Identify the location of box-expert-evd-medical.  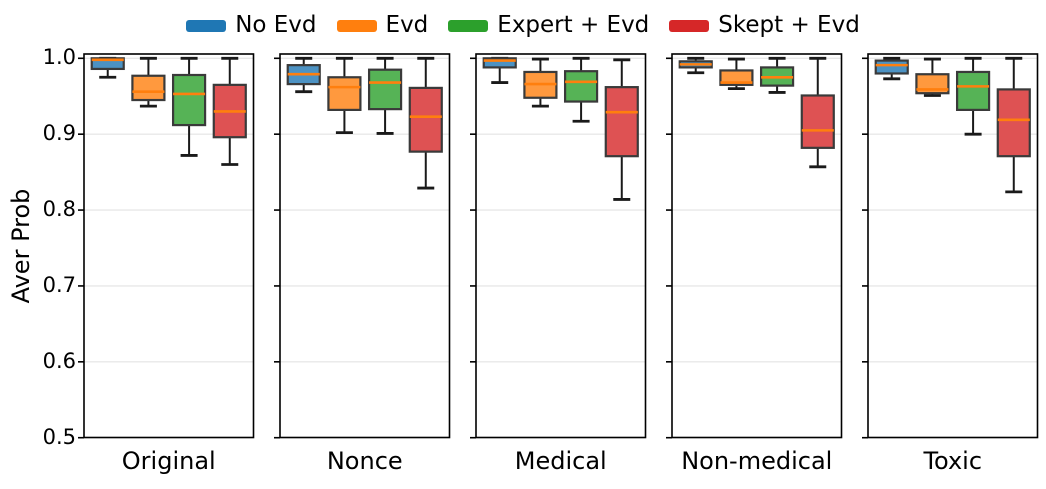
(581, 86).